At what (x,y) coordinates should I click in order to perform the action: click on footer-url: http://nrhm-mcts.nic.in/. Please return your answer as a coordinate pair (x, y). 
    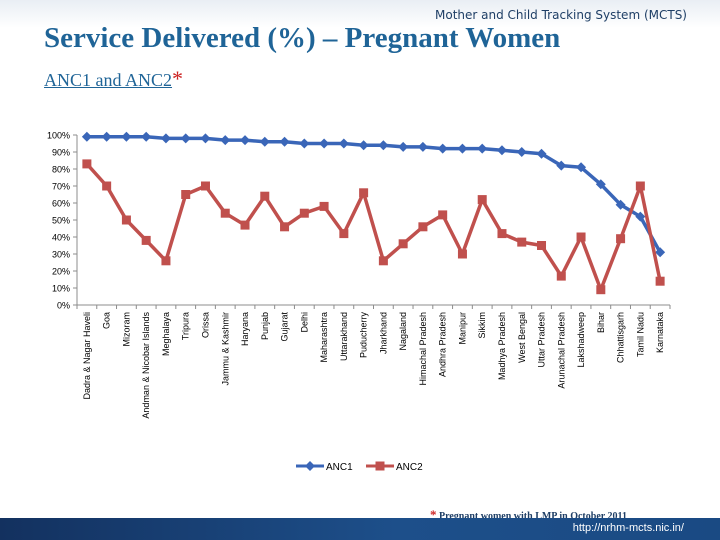
    Looking at the image, I should click on (628, 528).